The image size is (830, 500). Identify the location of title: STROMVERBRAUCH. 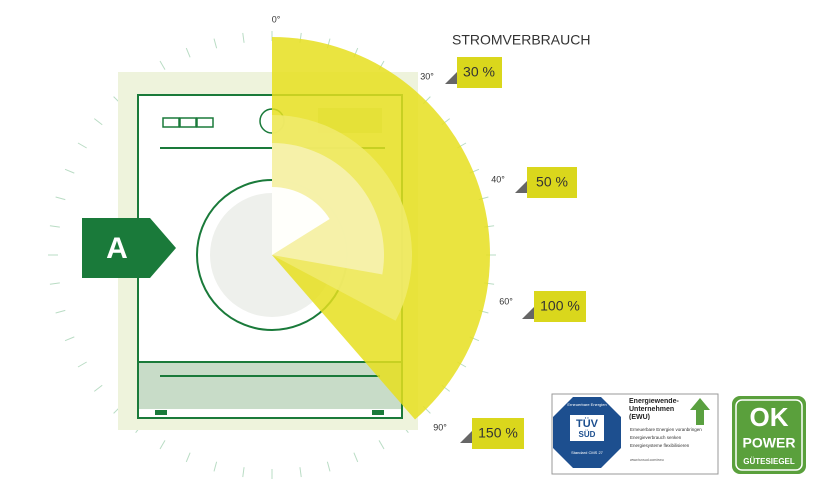
(521, 40).